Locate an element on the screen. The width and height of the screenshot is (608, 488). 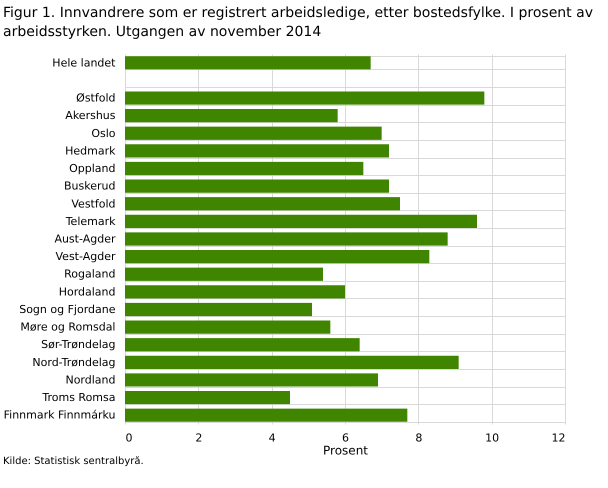
y-tick-label: Sogn og Fjordane is located at coordinates (67, 309).